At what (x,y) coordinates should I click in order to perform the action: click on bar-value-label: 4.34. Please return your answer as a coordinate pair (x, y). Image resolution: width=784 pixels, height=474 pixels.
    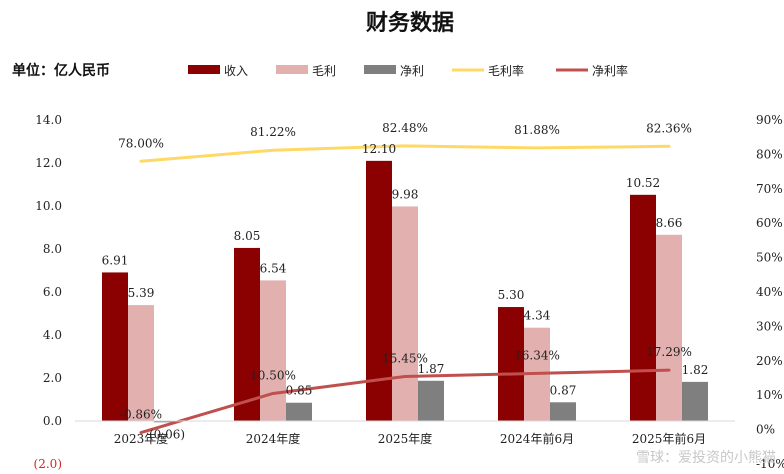
    Looking at the image, I should click on (537, 316).